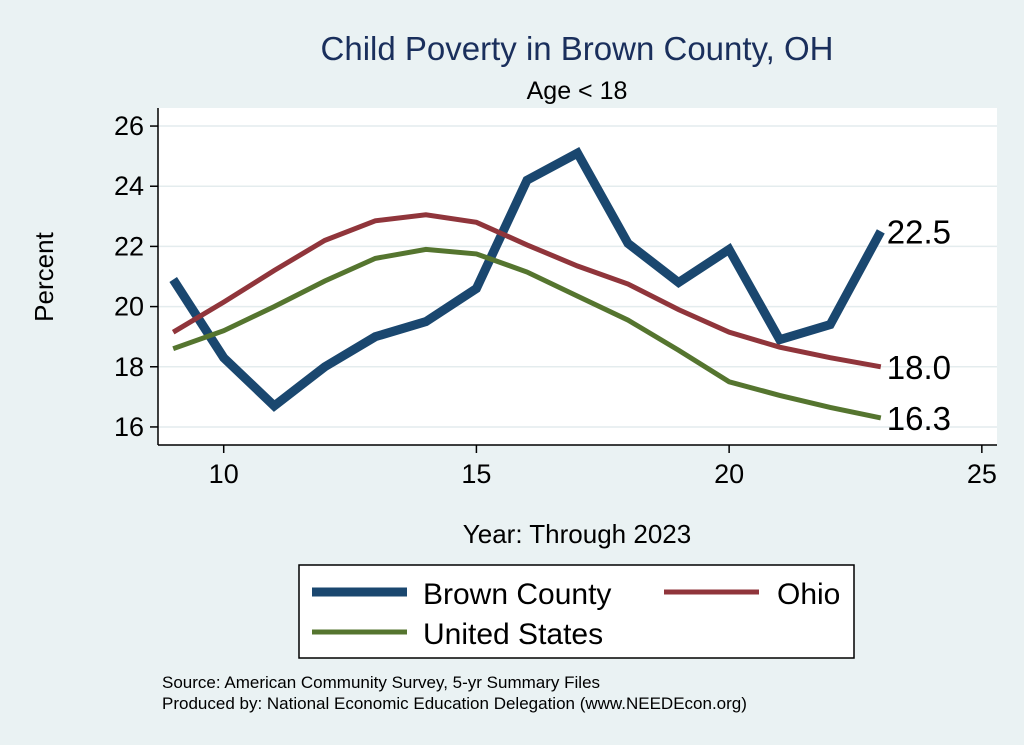  I want to click on y-tick-label: 20, so click(129, 307).